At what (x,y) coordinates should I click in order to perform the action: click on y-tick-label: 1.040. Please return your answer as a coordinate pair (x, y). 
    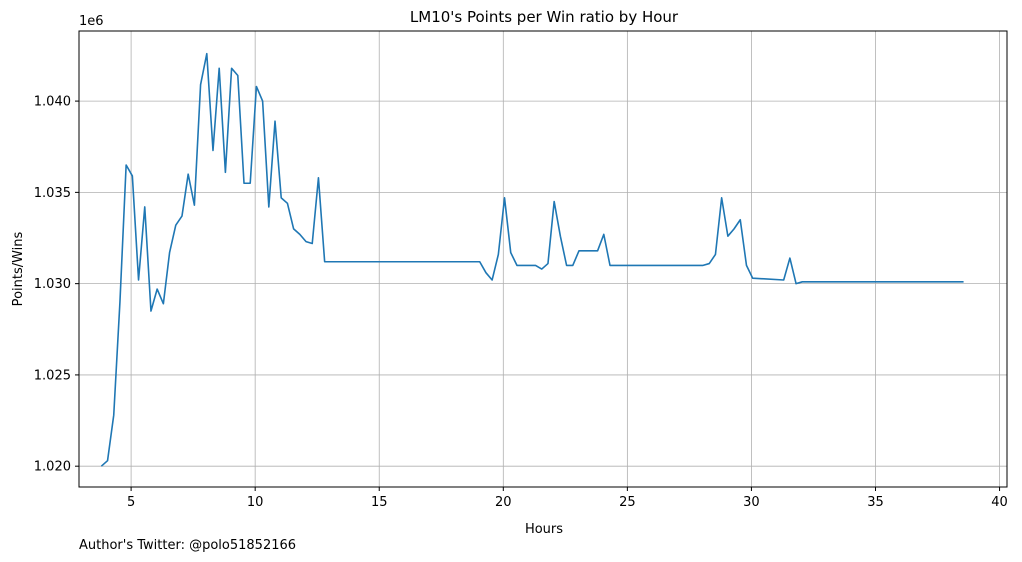
    Looking at the image, I should click on (52, 102).